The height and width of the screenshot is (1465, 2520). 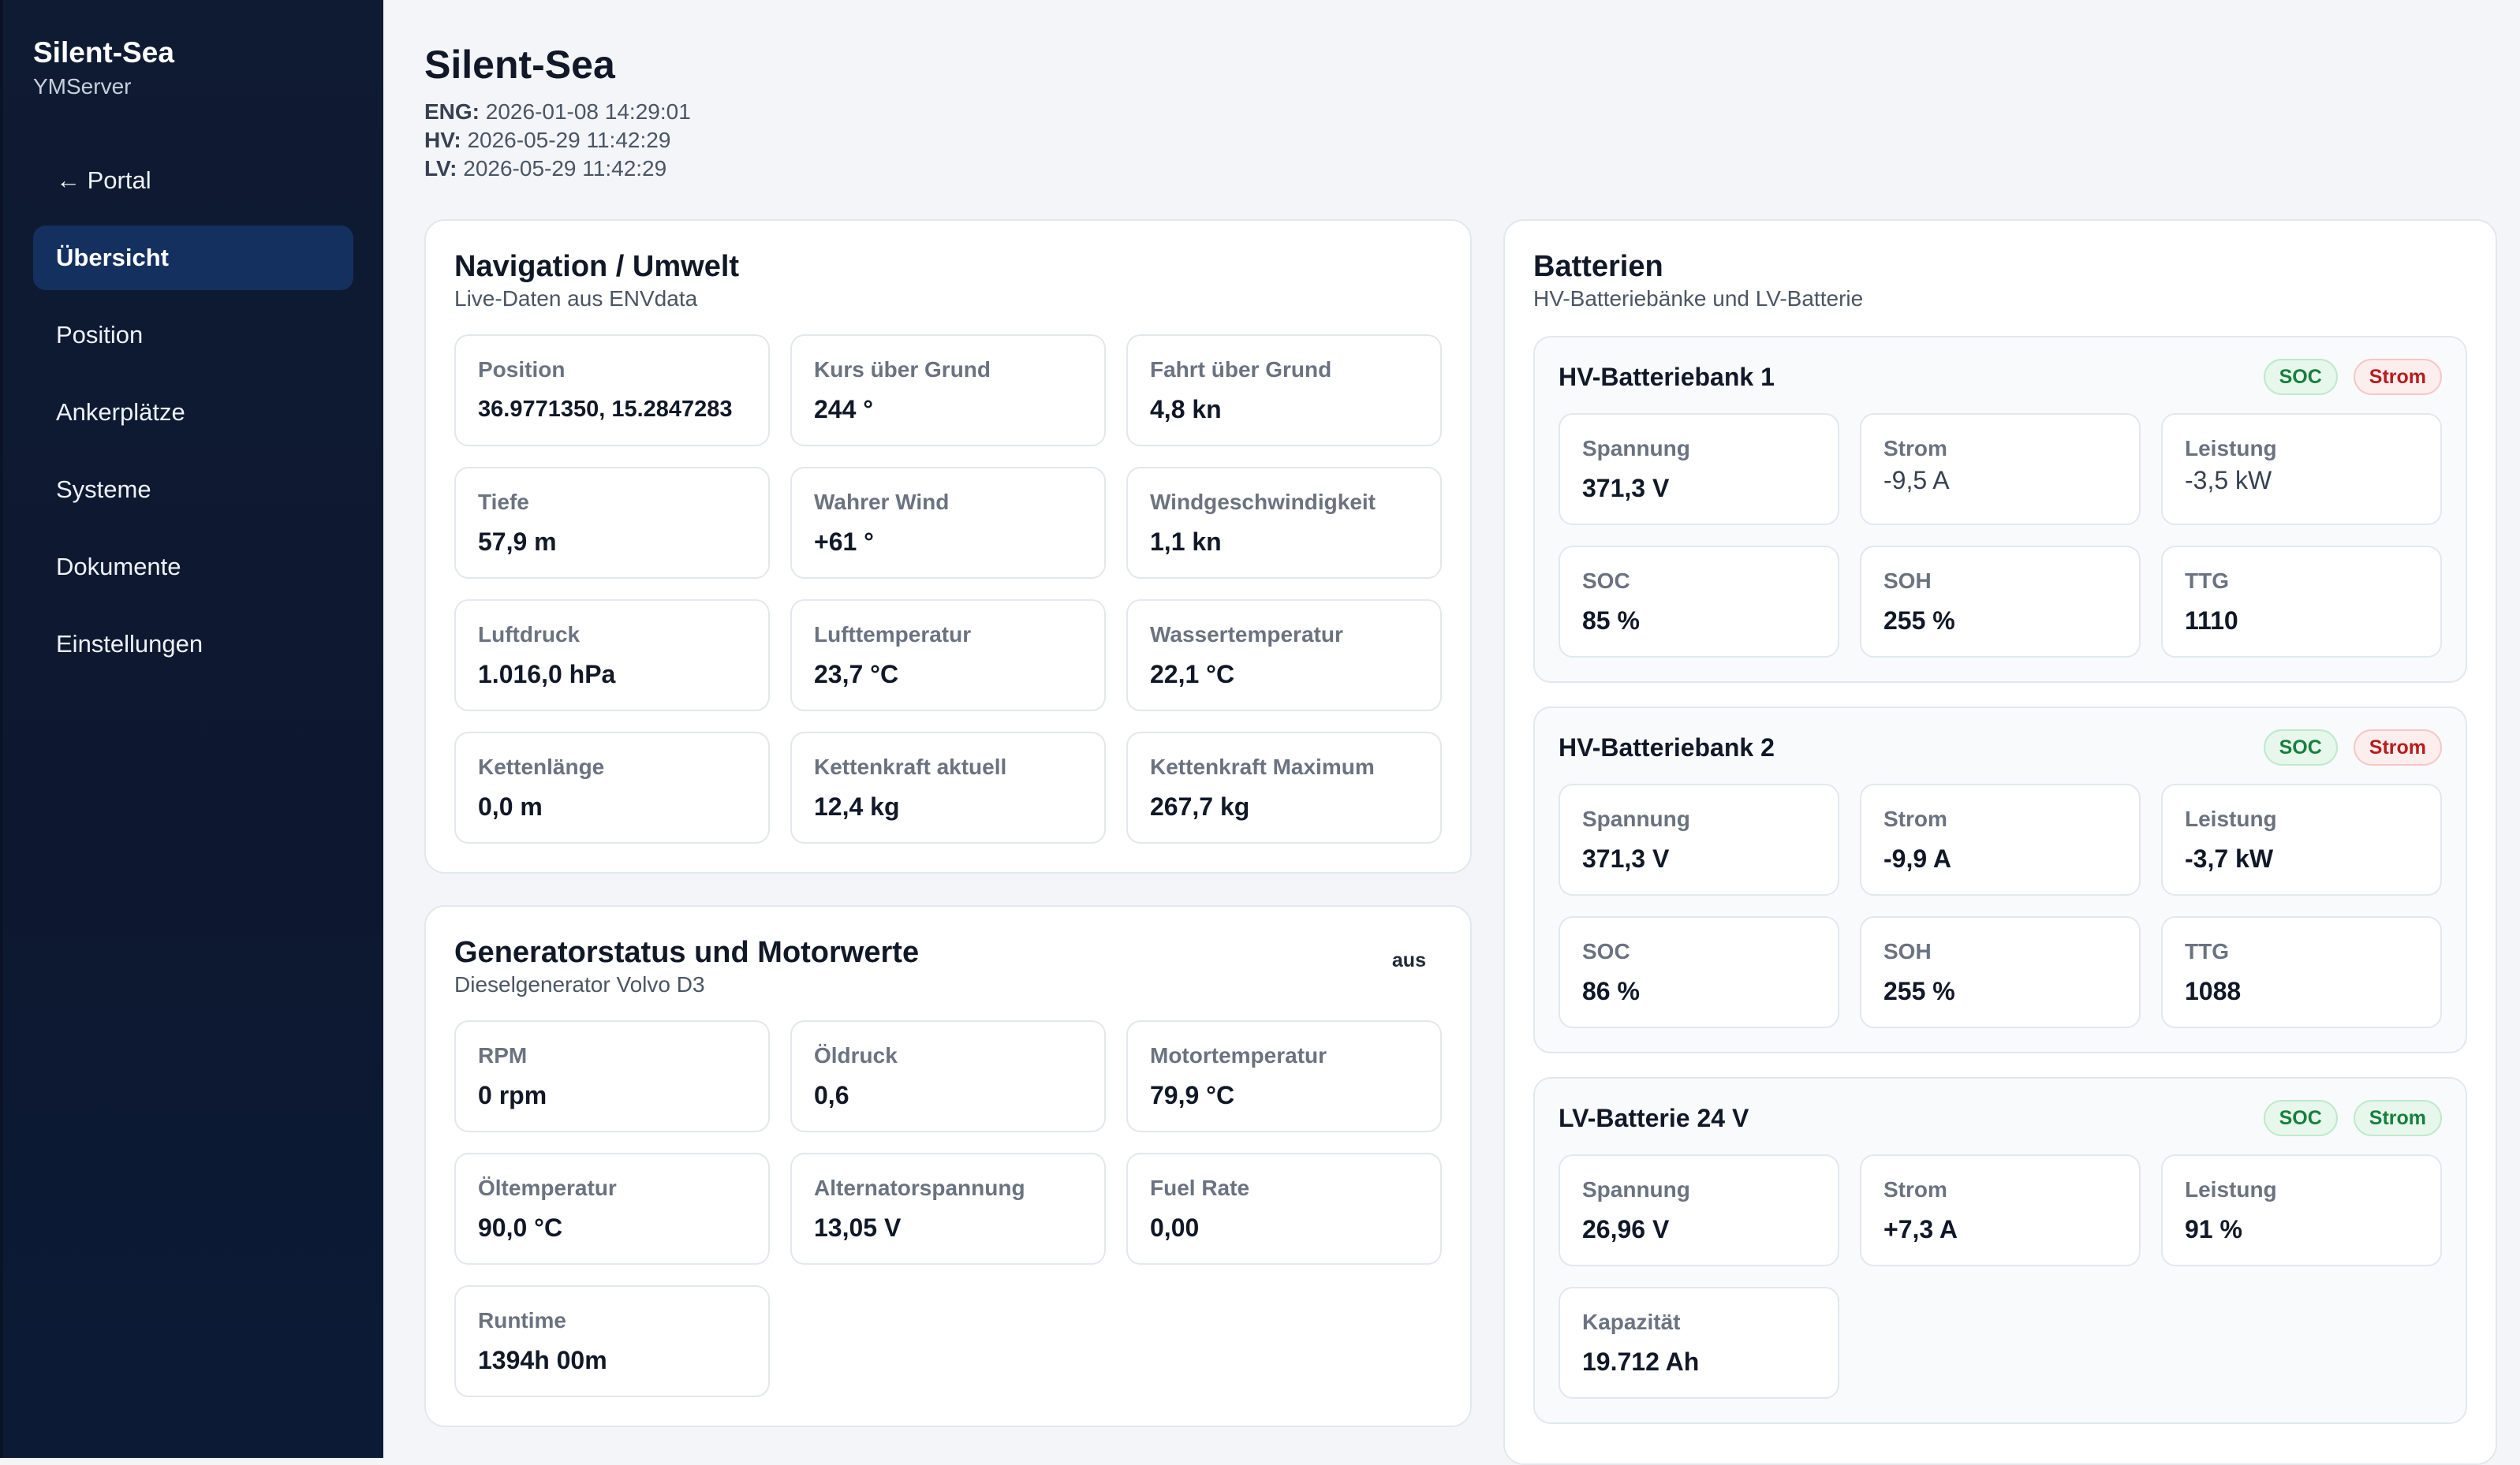 I want to click on tile-soh: SOH 255 %, so click(x=2000, y=972).